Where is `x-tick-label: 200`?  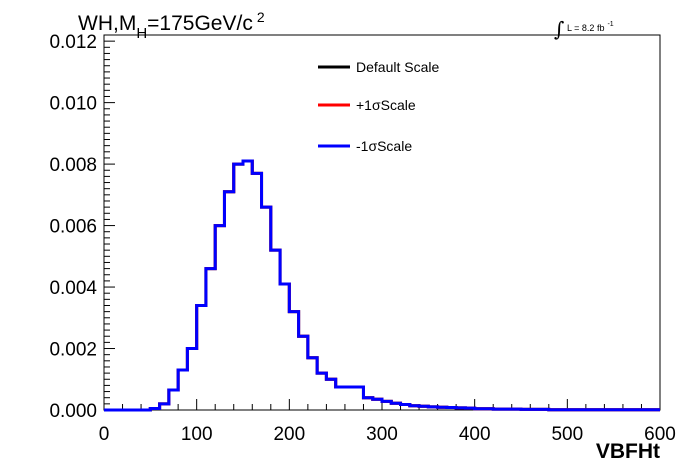
x-tick-label: 200 is located at coordinates (289, 434).